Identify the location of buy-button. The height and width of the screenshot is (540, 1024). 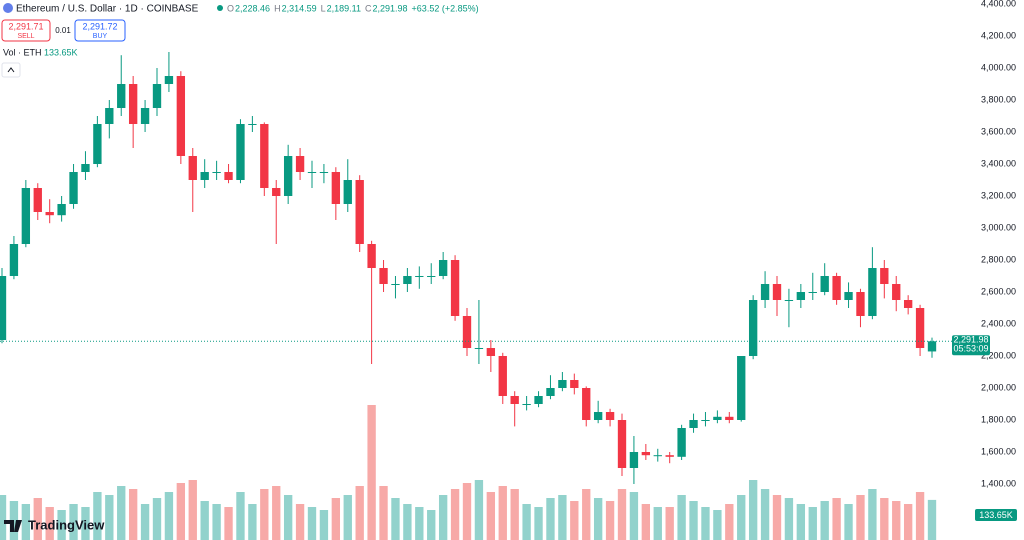
(100, 30).